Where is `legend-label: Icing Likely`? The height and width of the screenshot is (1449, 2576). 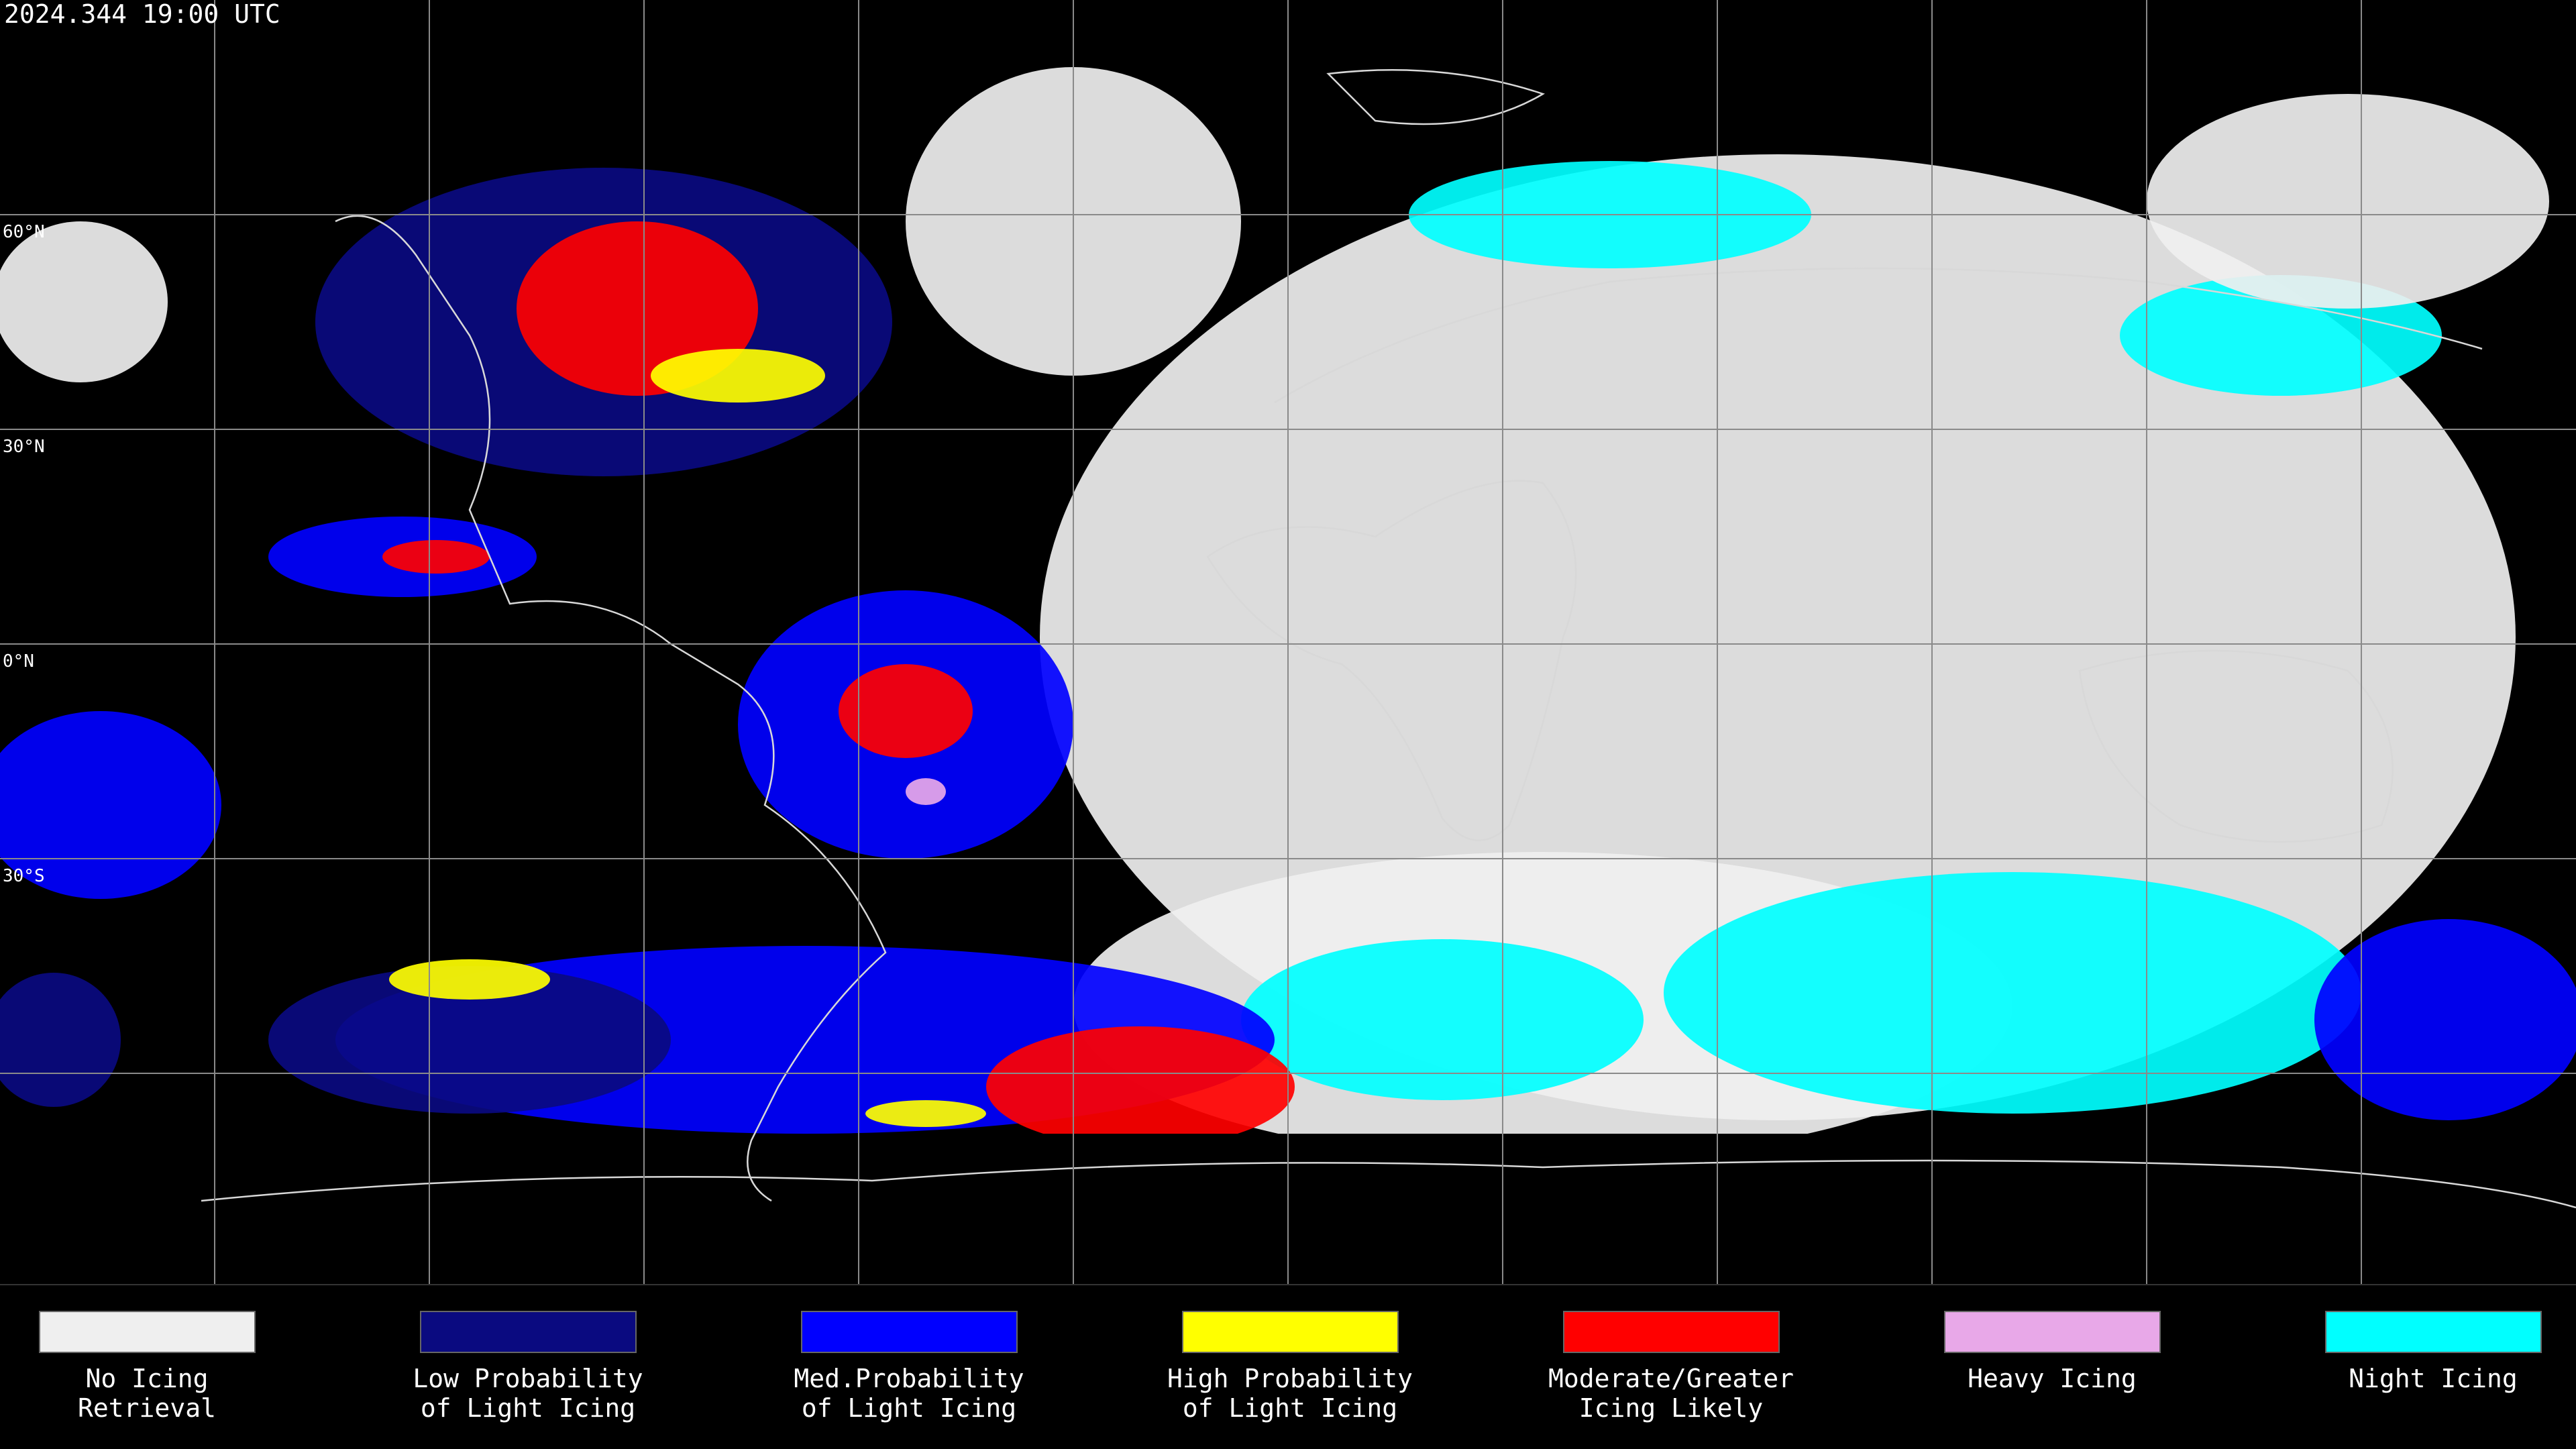
legend-label: Icing Likely is located at coordinates (1671, 1408).